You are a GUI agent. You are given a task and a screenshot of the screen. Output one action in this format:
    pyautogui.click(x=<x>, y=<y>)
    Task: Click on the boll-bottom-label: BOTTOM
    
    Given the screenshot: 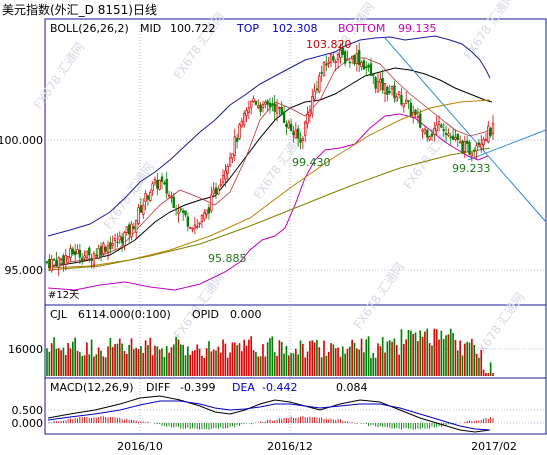 What is the action you would take?
    pyautogui.click(x=361, y=28)
    